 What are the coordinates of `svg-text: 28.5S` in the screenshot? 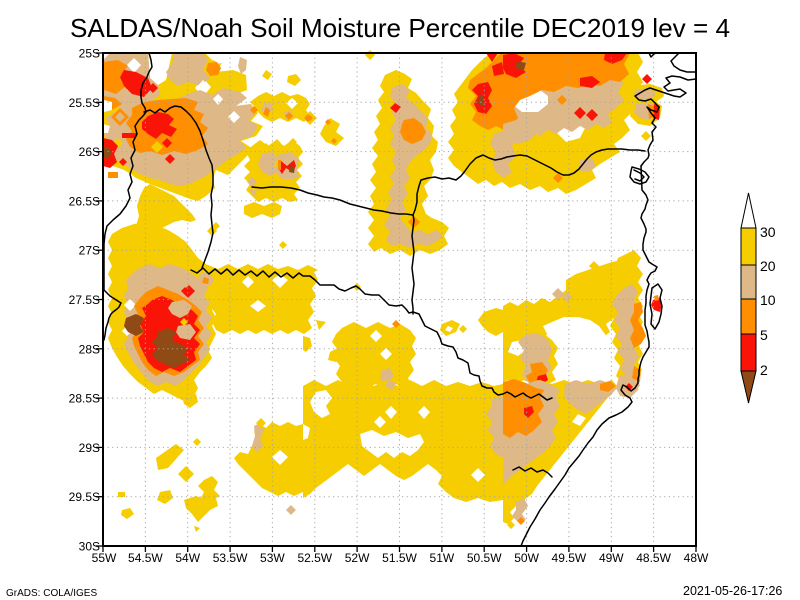 It's located at (84, 399).